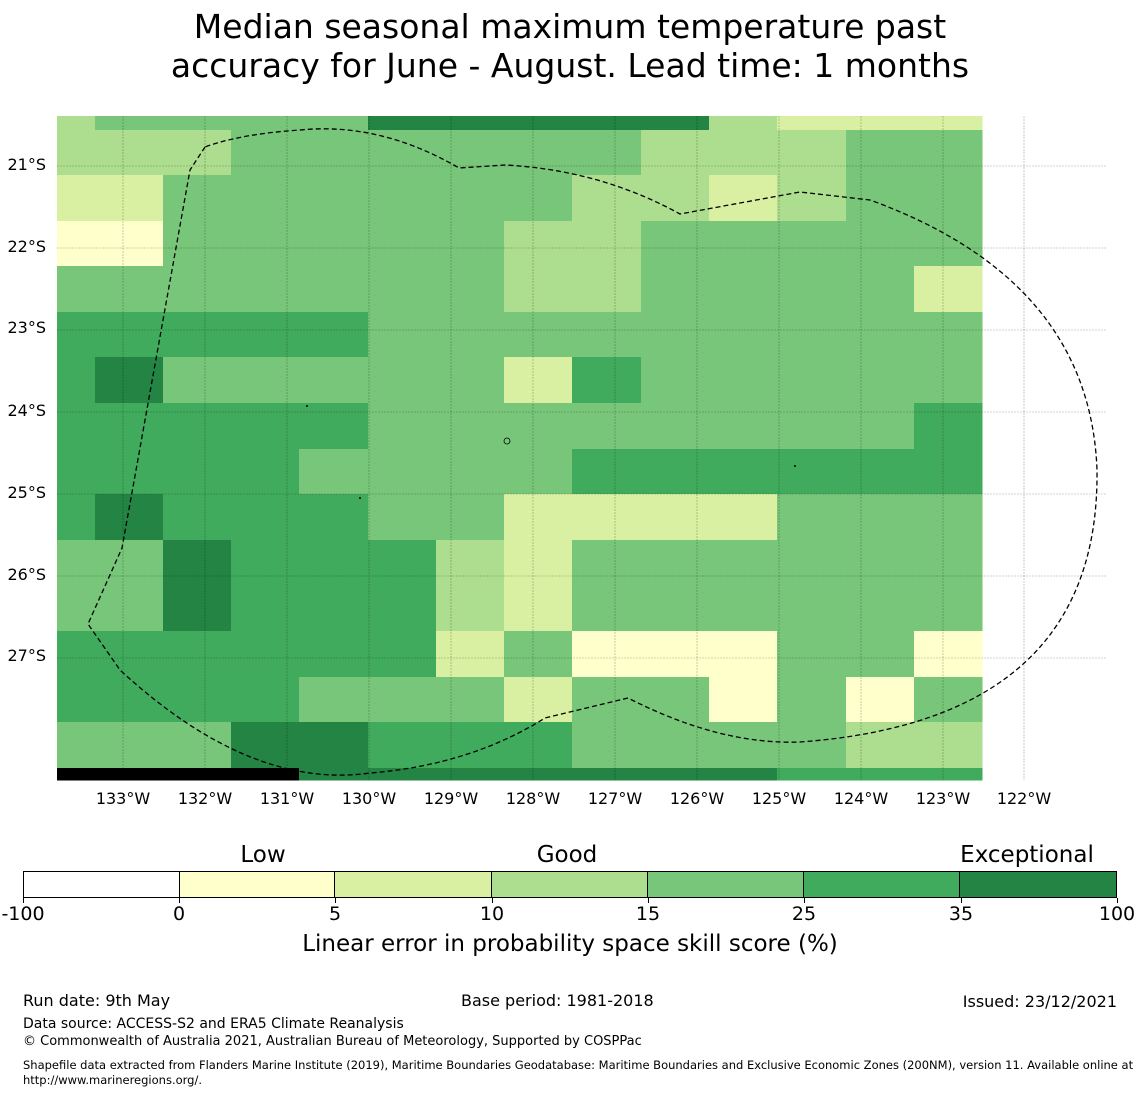 The width and height of the screenshot is (1140, 1095). Describe the element at coordinates (179, 914) in the screenshot. I see `colorbar-tick-label: 0` at that location.